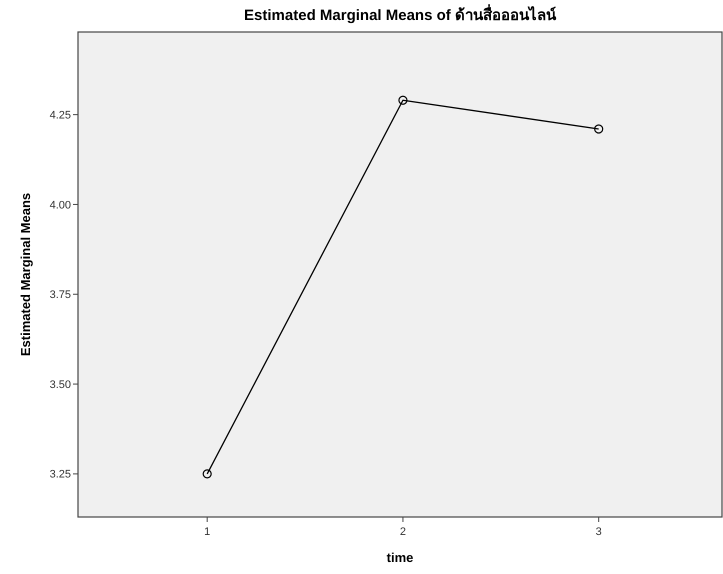  Describe the element at coordinates (60, 384) in the screenshot. I see `y-tick-label: 3.50` at that location.